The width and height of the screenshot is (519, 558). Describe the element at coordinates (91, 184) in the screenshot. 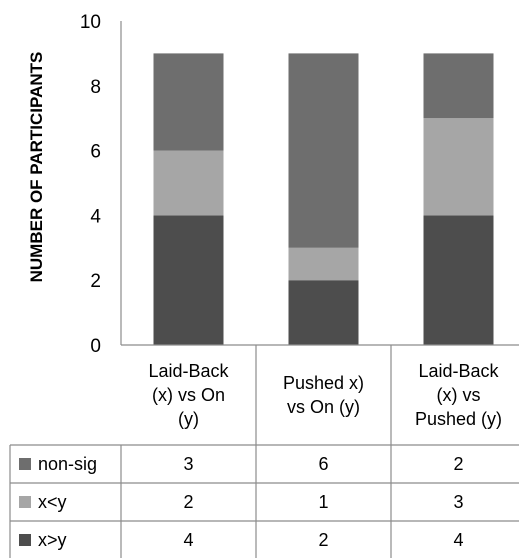

I see `y-axis-ticks: 0 2 4 6 8 10` at that location.